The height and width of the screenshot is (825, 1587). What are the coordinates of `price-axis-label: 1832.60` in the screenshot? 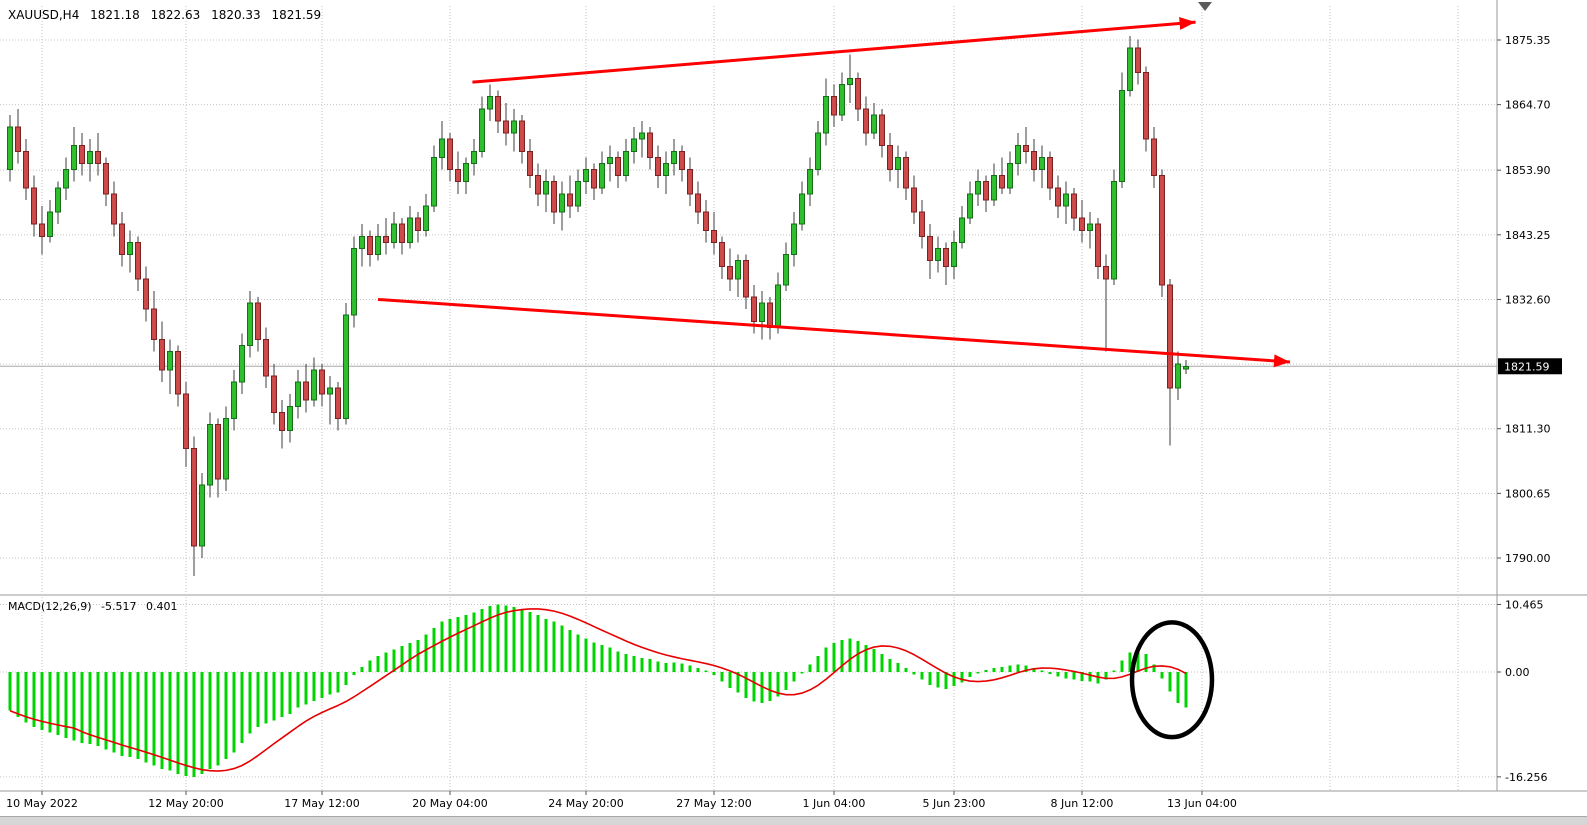 It's located at (1528, 299).